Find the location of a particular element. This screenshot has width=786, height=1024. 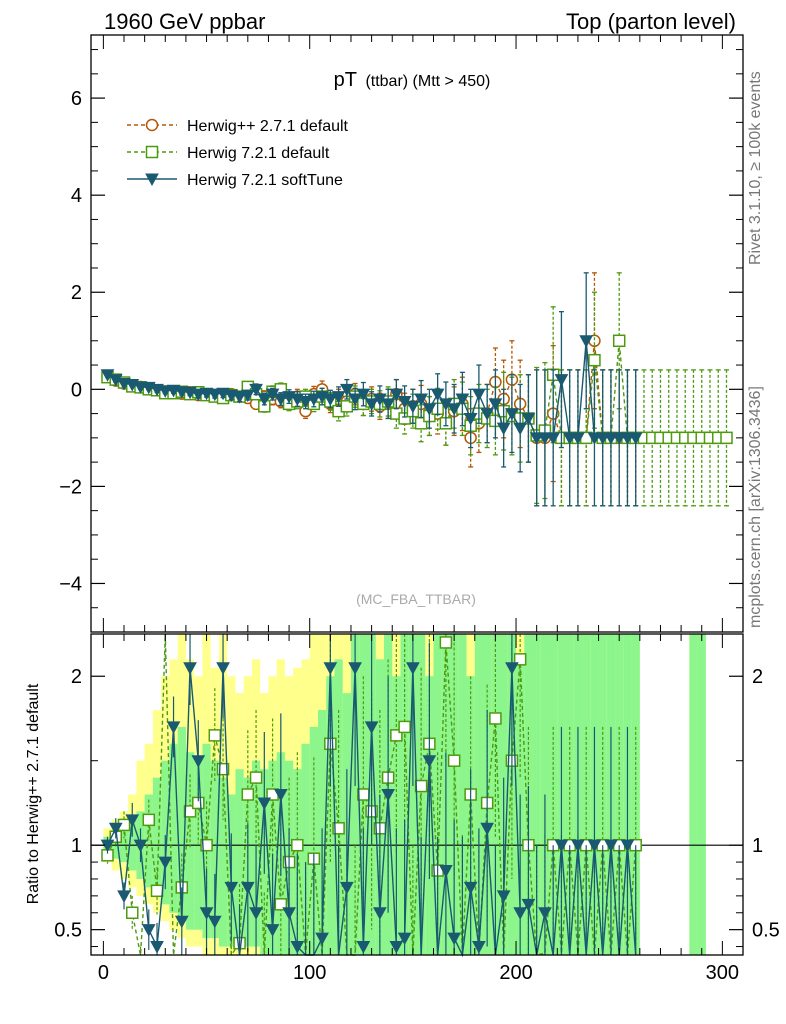

ratio-xtick-label: 200 is located at coordinates (515, 973).